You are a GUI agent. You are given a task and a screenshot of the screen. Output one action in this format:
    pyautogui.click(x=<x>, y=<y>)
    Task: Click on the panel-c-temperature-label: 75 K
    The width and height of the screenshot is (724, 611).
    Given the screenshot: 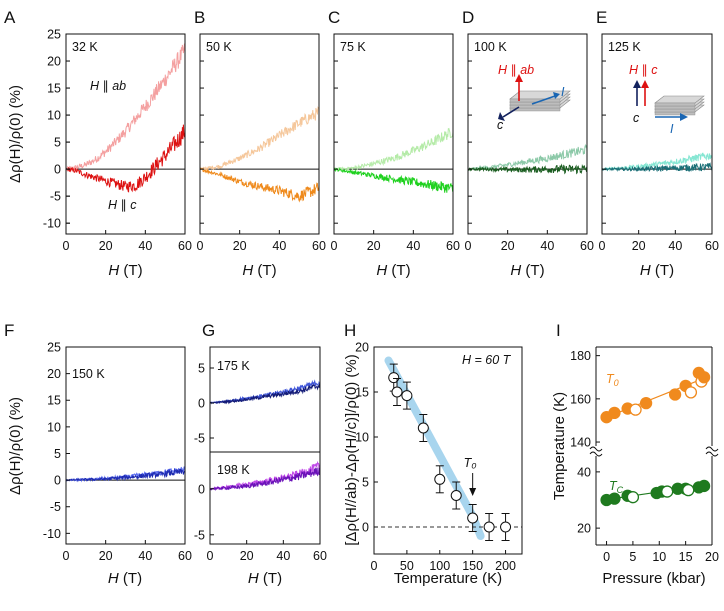 What is the action you would take?
    pyautogui.click(x=353, y=47)
    